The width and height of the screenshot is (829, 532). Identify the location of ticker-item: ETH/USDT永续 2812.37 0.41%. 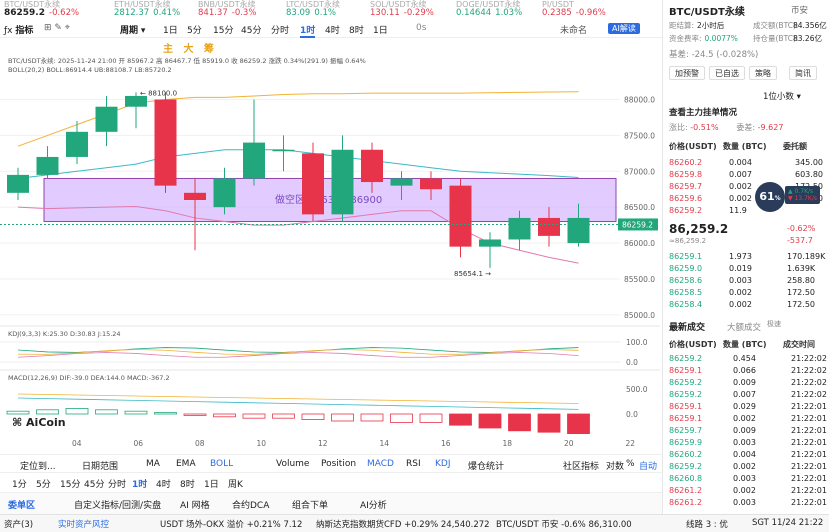
(147, 9).